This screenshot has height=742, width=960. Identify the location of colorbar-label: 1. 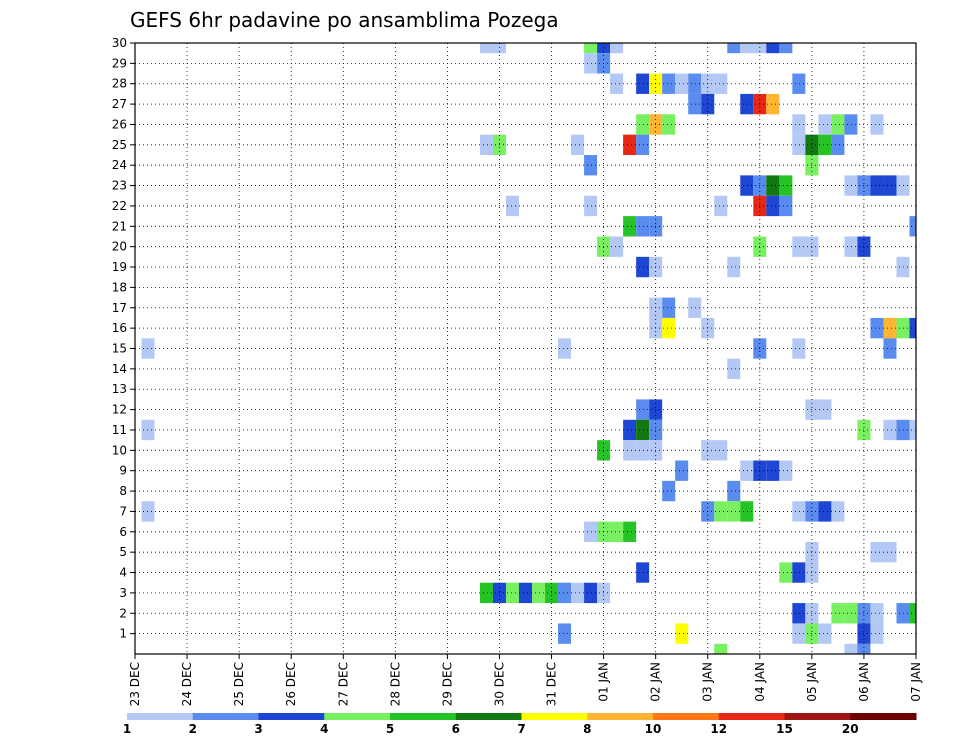
(127, 729).